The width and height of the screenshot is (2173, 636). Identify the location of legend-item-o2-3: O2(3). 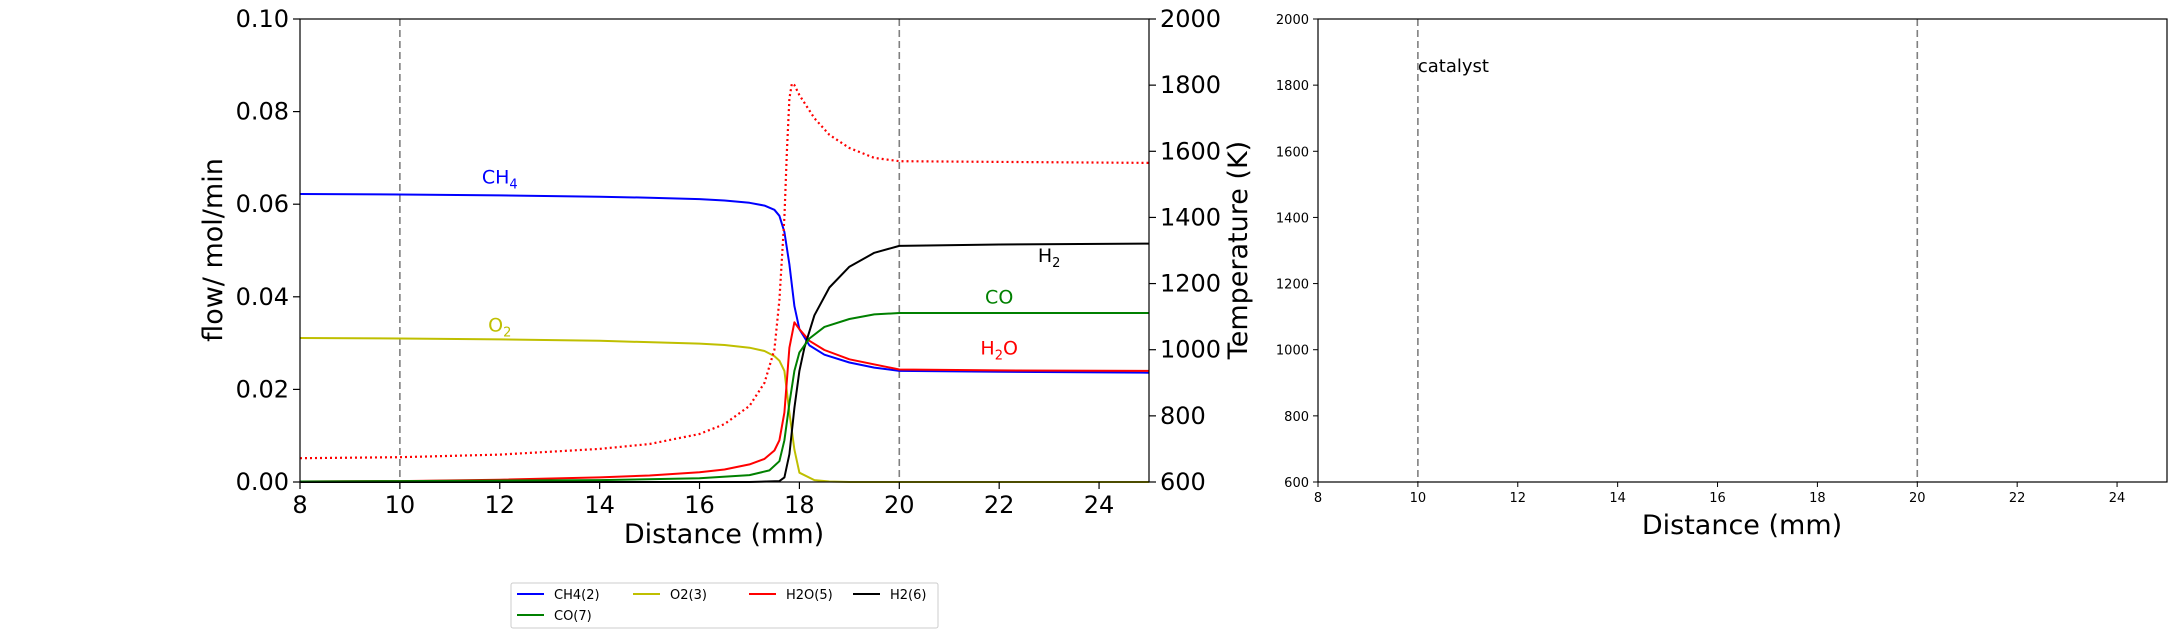
(670, 595).